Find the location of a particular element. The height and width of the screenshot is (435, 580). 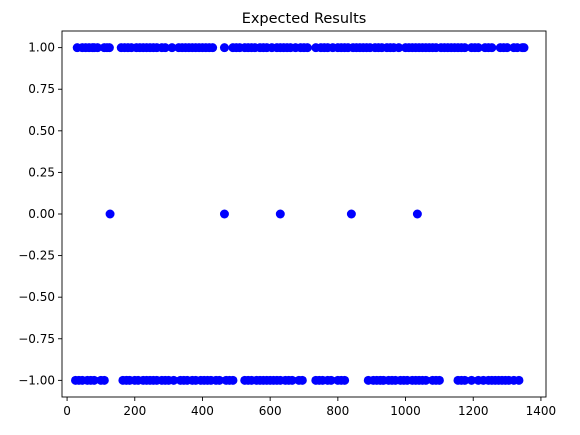

y-tick-label: −0.25 is located at coordinates (36, 256).